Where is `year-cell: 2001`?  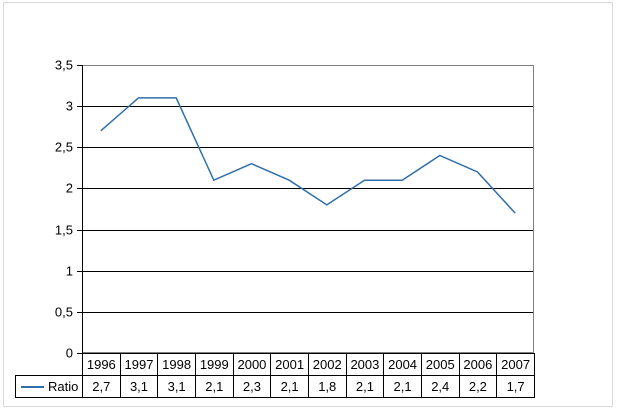
year-cell: 2001 is located at coordinates (289, 364).